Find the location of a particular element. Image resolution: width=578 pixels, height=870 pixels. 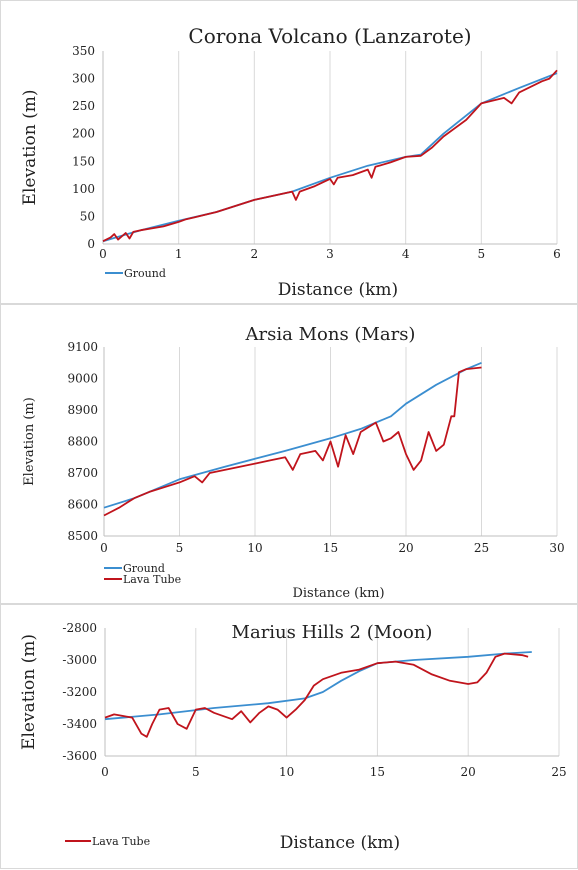

y-tick-label: -3000 is located at coordinates (79, 660).